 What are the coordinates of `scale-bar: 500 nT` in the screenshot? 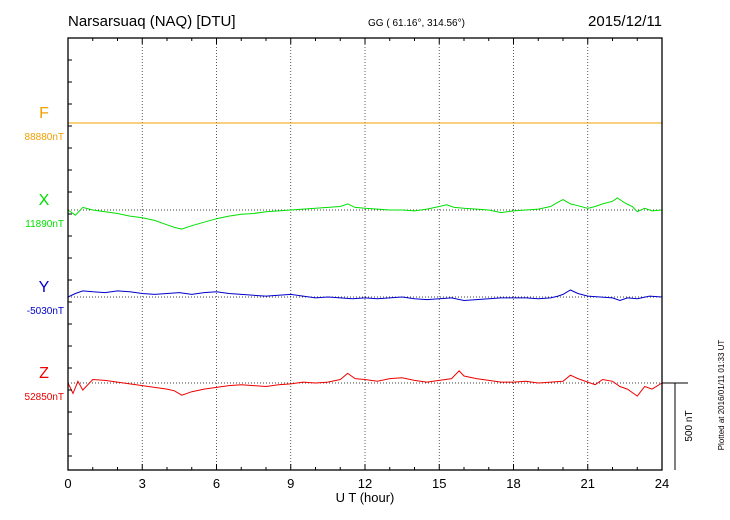 It's located at (678, 426).